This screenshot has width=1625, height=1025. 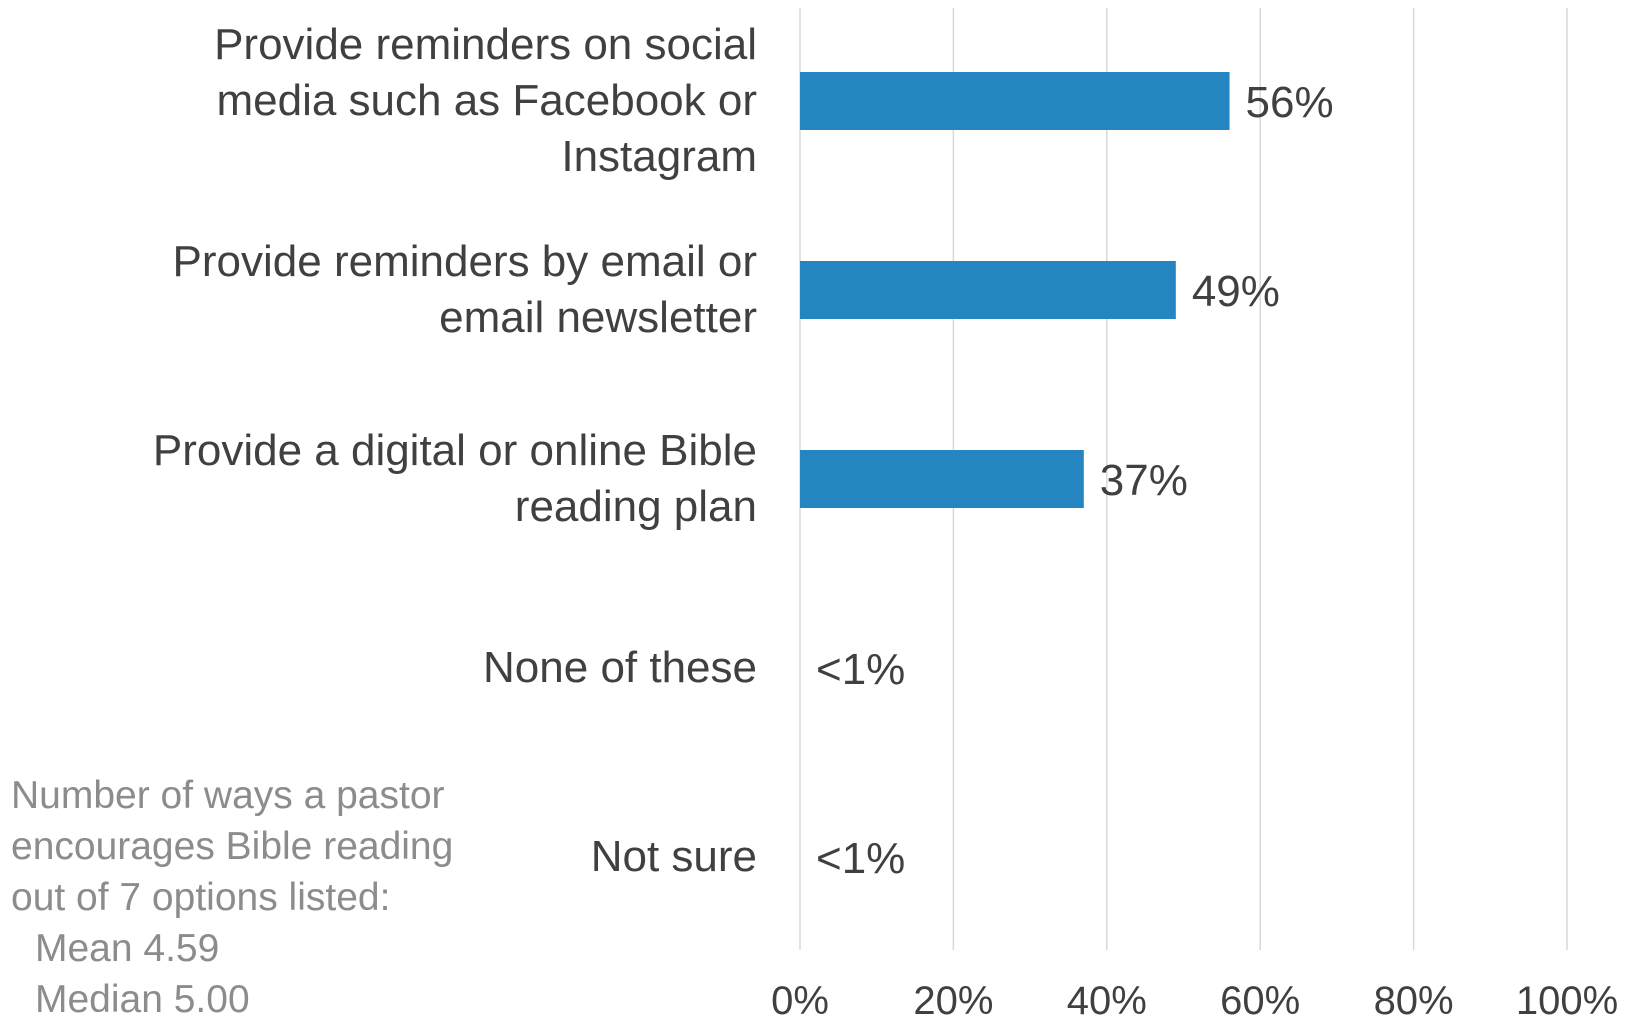 I want to click on x-tick-label: 80%, so click(x=1414, y=997).